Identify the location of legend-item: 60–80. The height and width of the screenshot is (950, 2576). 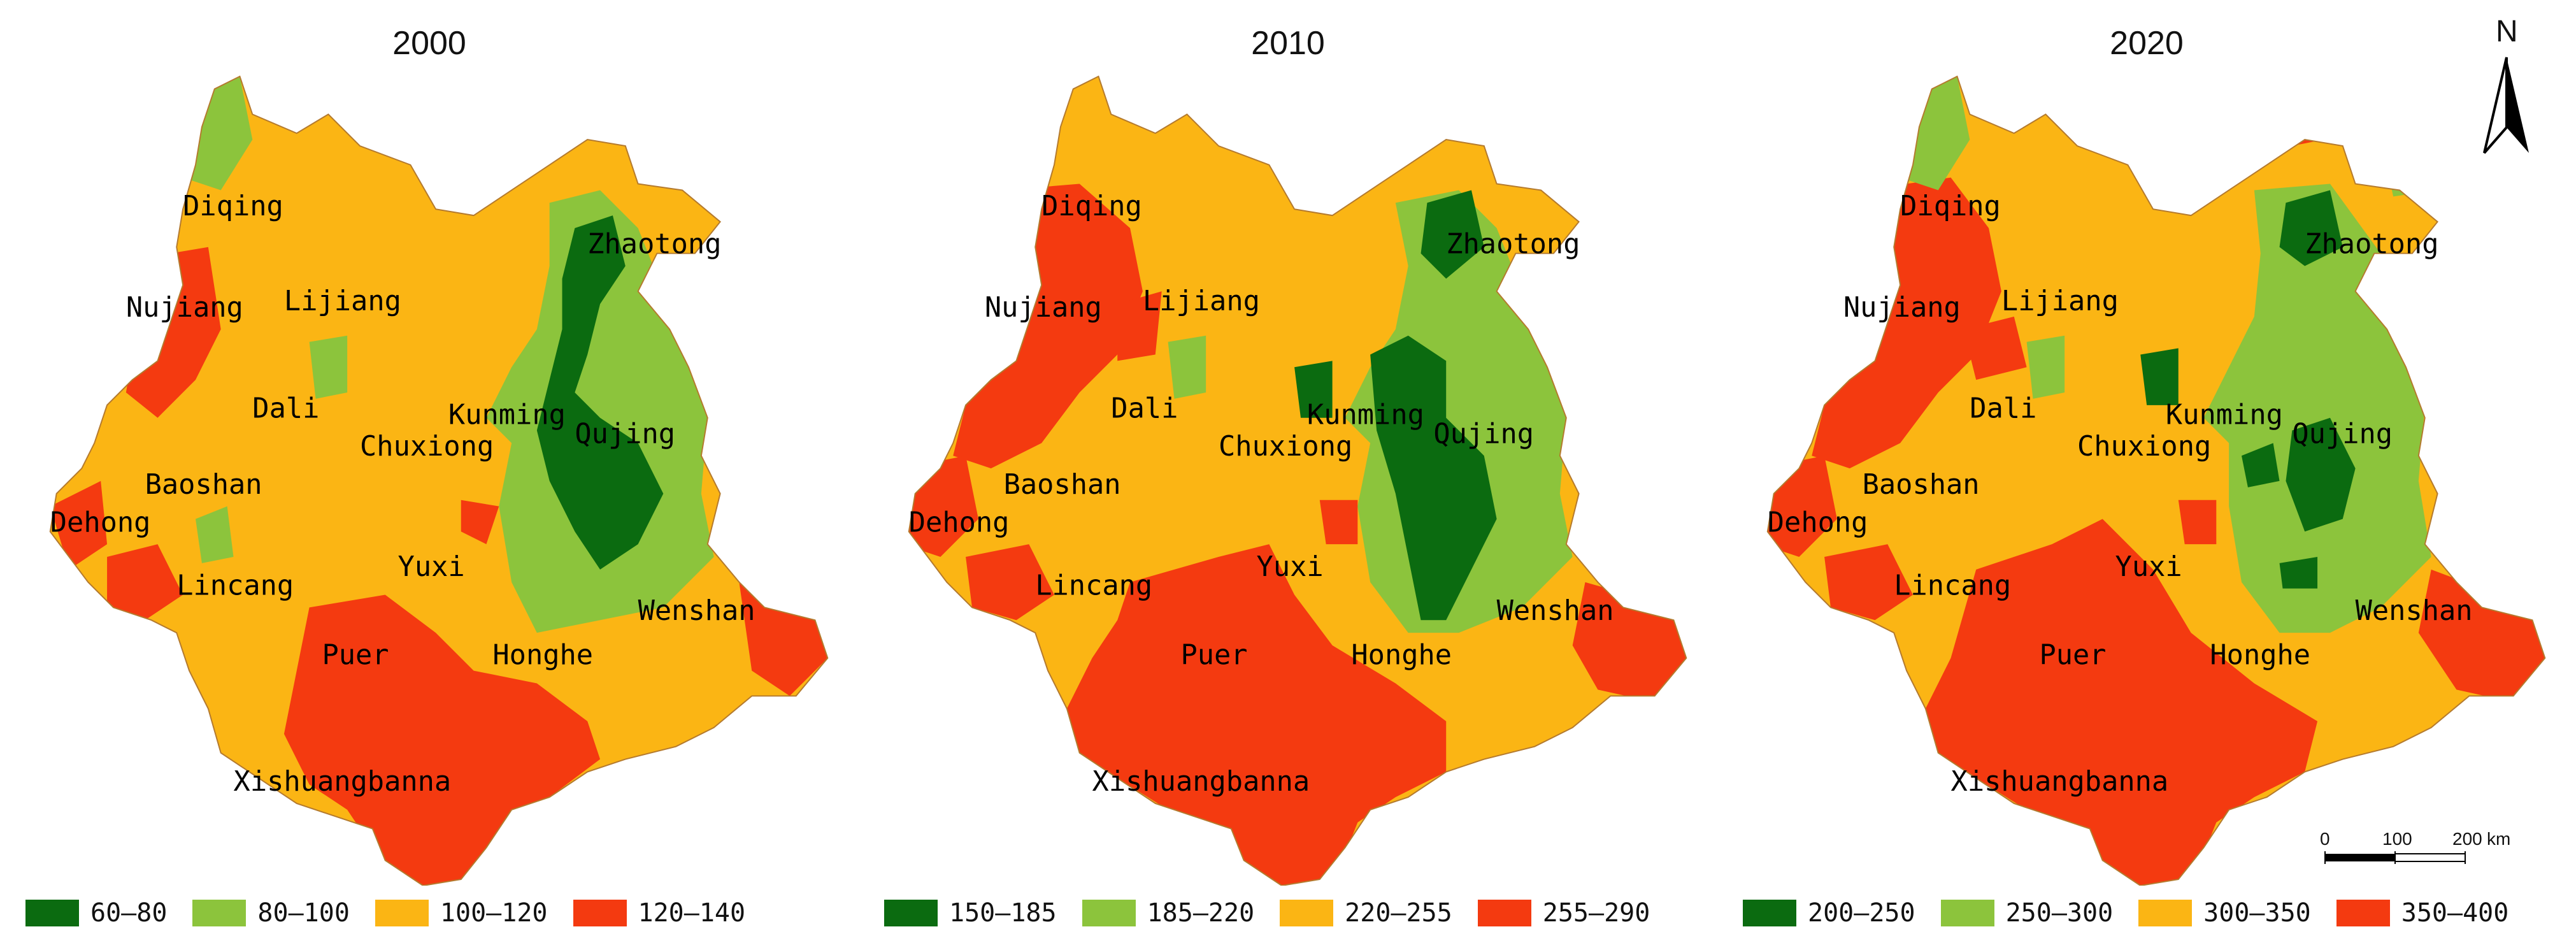
(96, 913).